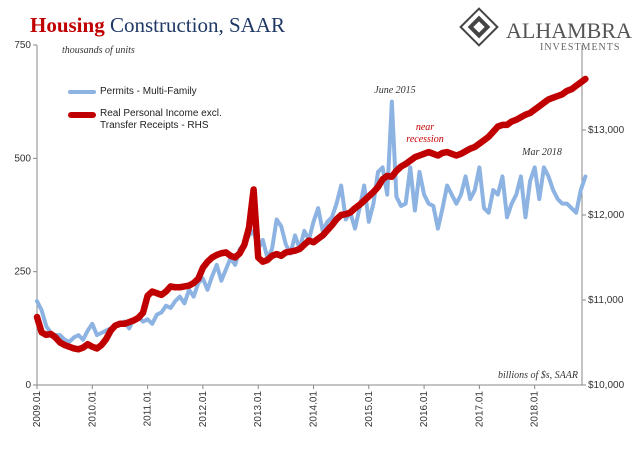 The height and width of the screenshot is (461, 641). I want to click on x-tick-label: 2014.01, so click(314, 409).